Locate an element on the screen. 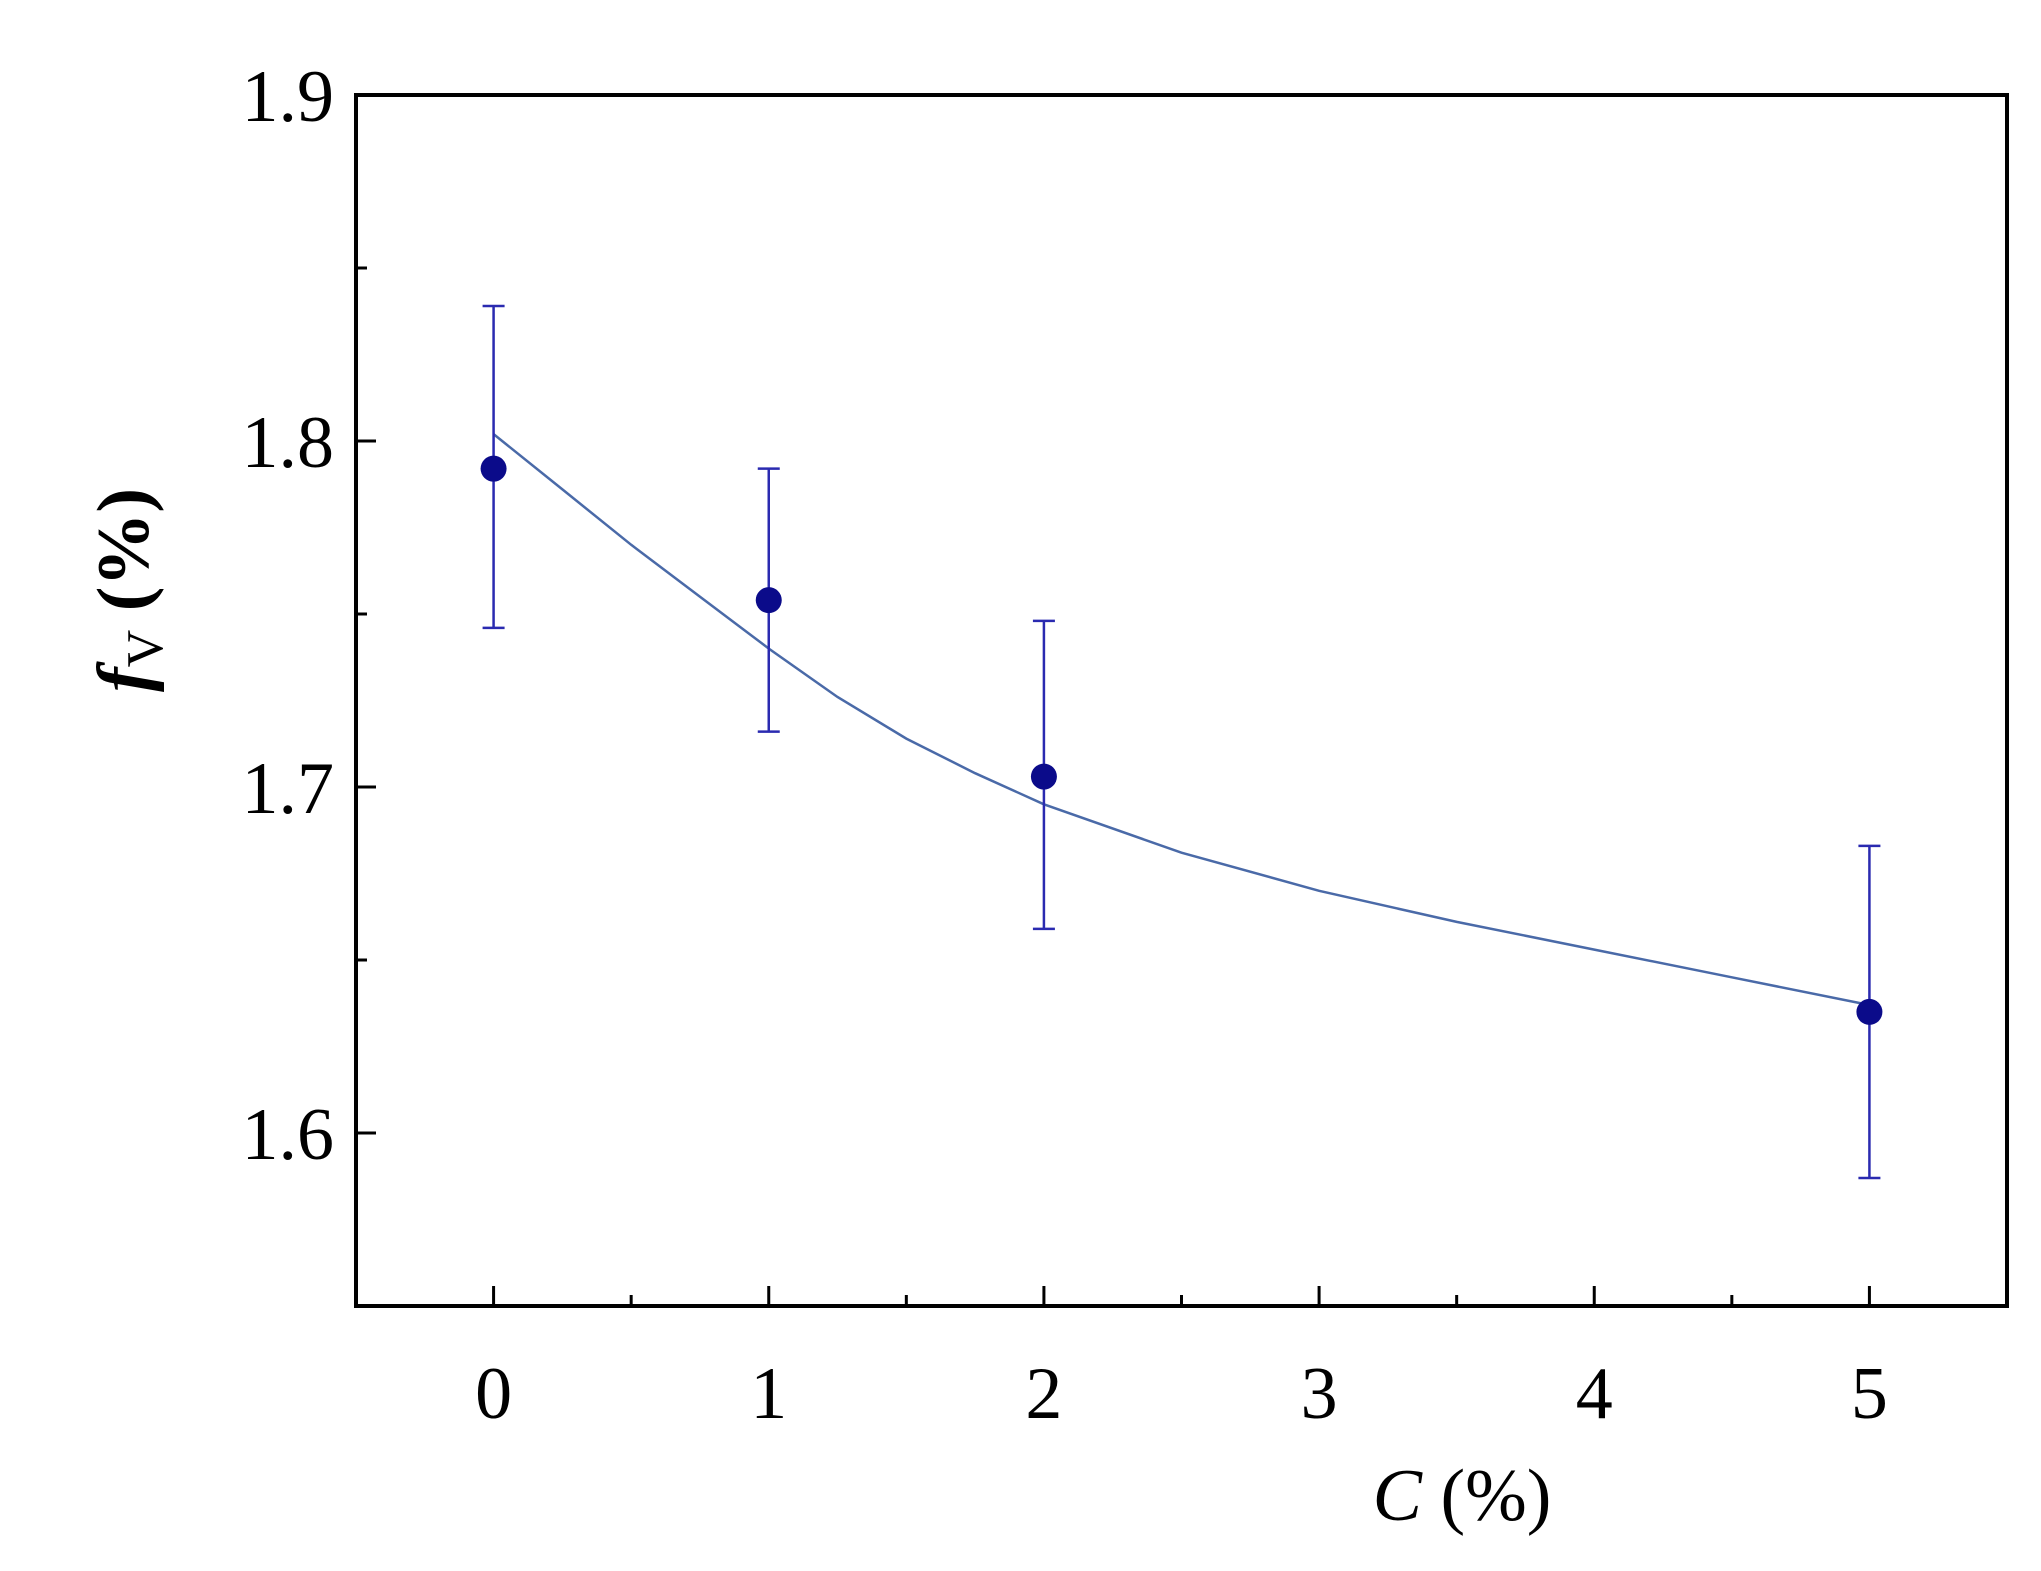 The width and height of the screenshot is (2041, 1571). x-tick-label: 0 is located at coordinates (493, 1394).